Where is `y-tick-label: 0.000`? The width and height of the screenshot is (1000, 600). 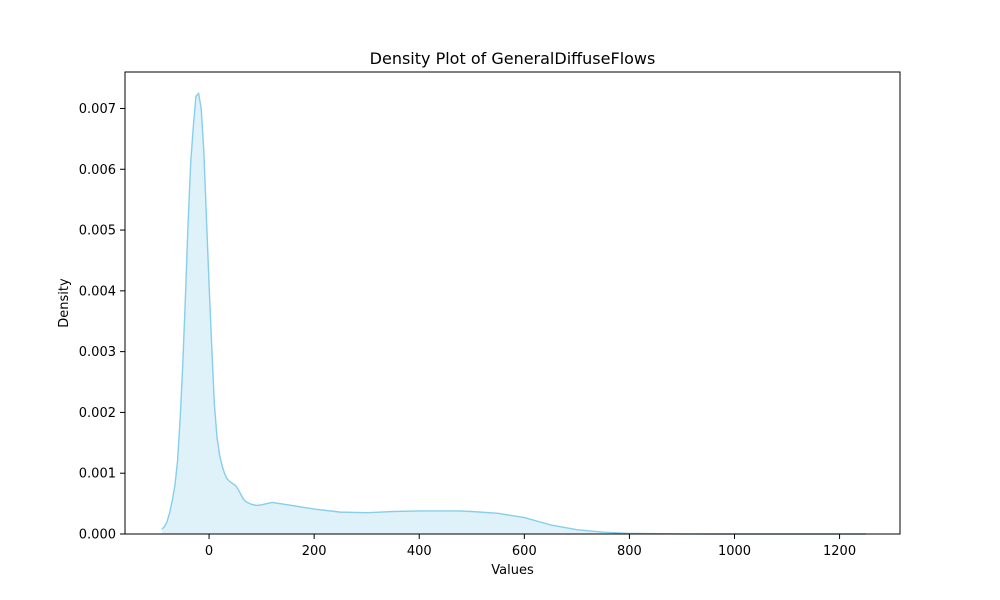 y-tick-label: 0.000 is located at coordinates (97, 535).